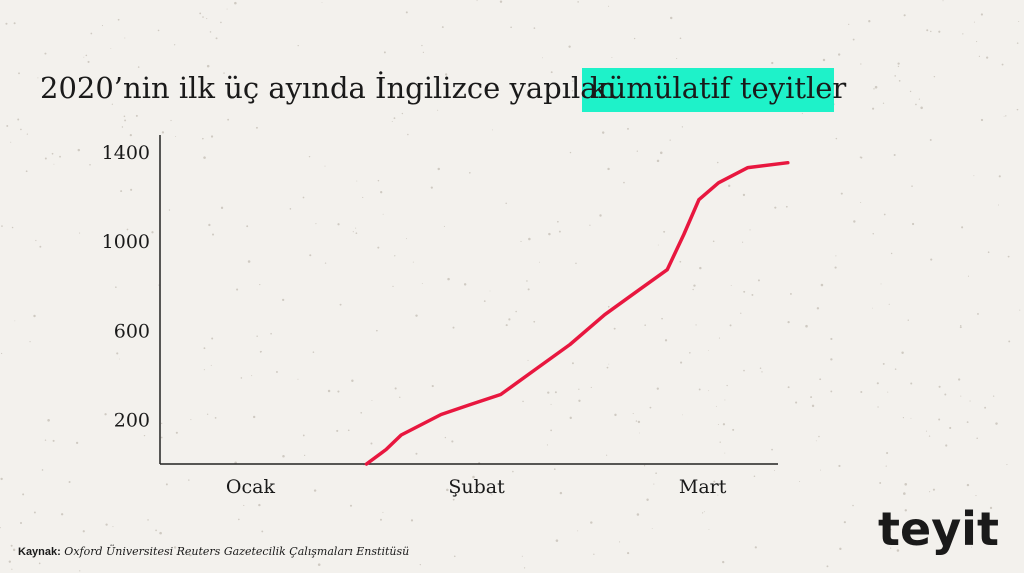  I want to click on logo: teyit, so click(938, 529).